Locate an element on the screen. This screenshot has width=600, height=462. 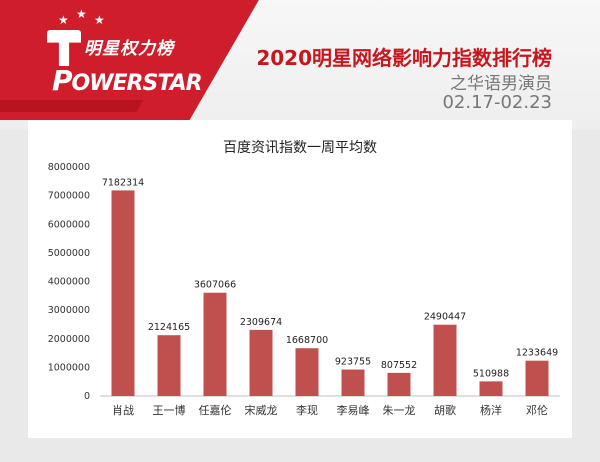
y-tick-label: 8000000 is located at coordinates (69, 167).